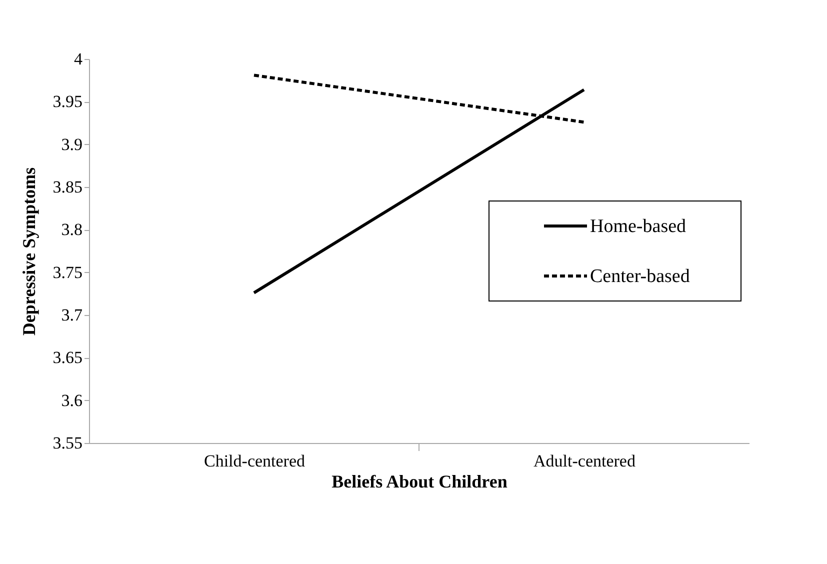 The width and height of the screenshot is (827, 564). What do you see at coordinates (638, 226) in the screenshot?
I see `legend-label: Home-based` at bounding box center [638, 226].